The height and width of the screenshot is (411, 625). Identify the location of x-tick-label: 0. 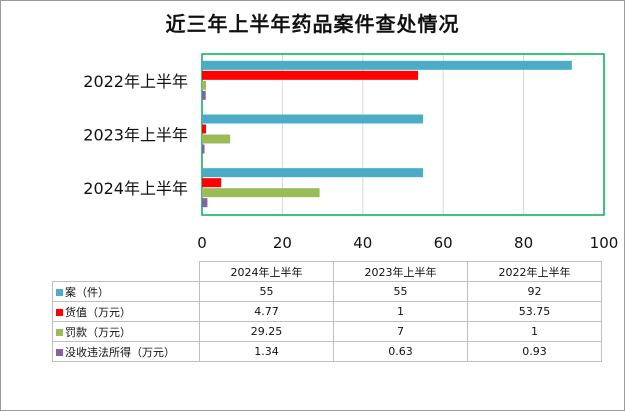
(202, 243).